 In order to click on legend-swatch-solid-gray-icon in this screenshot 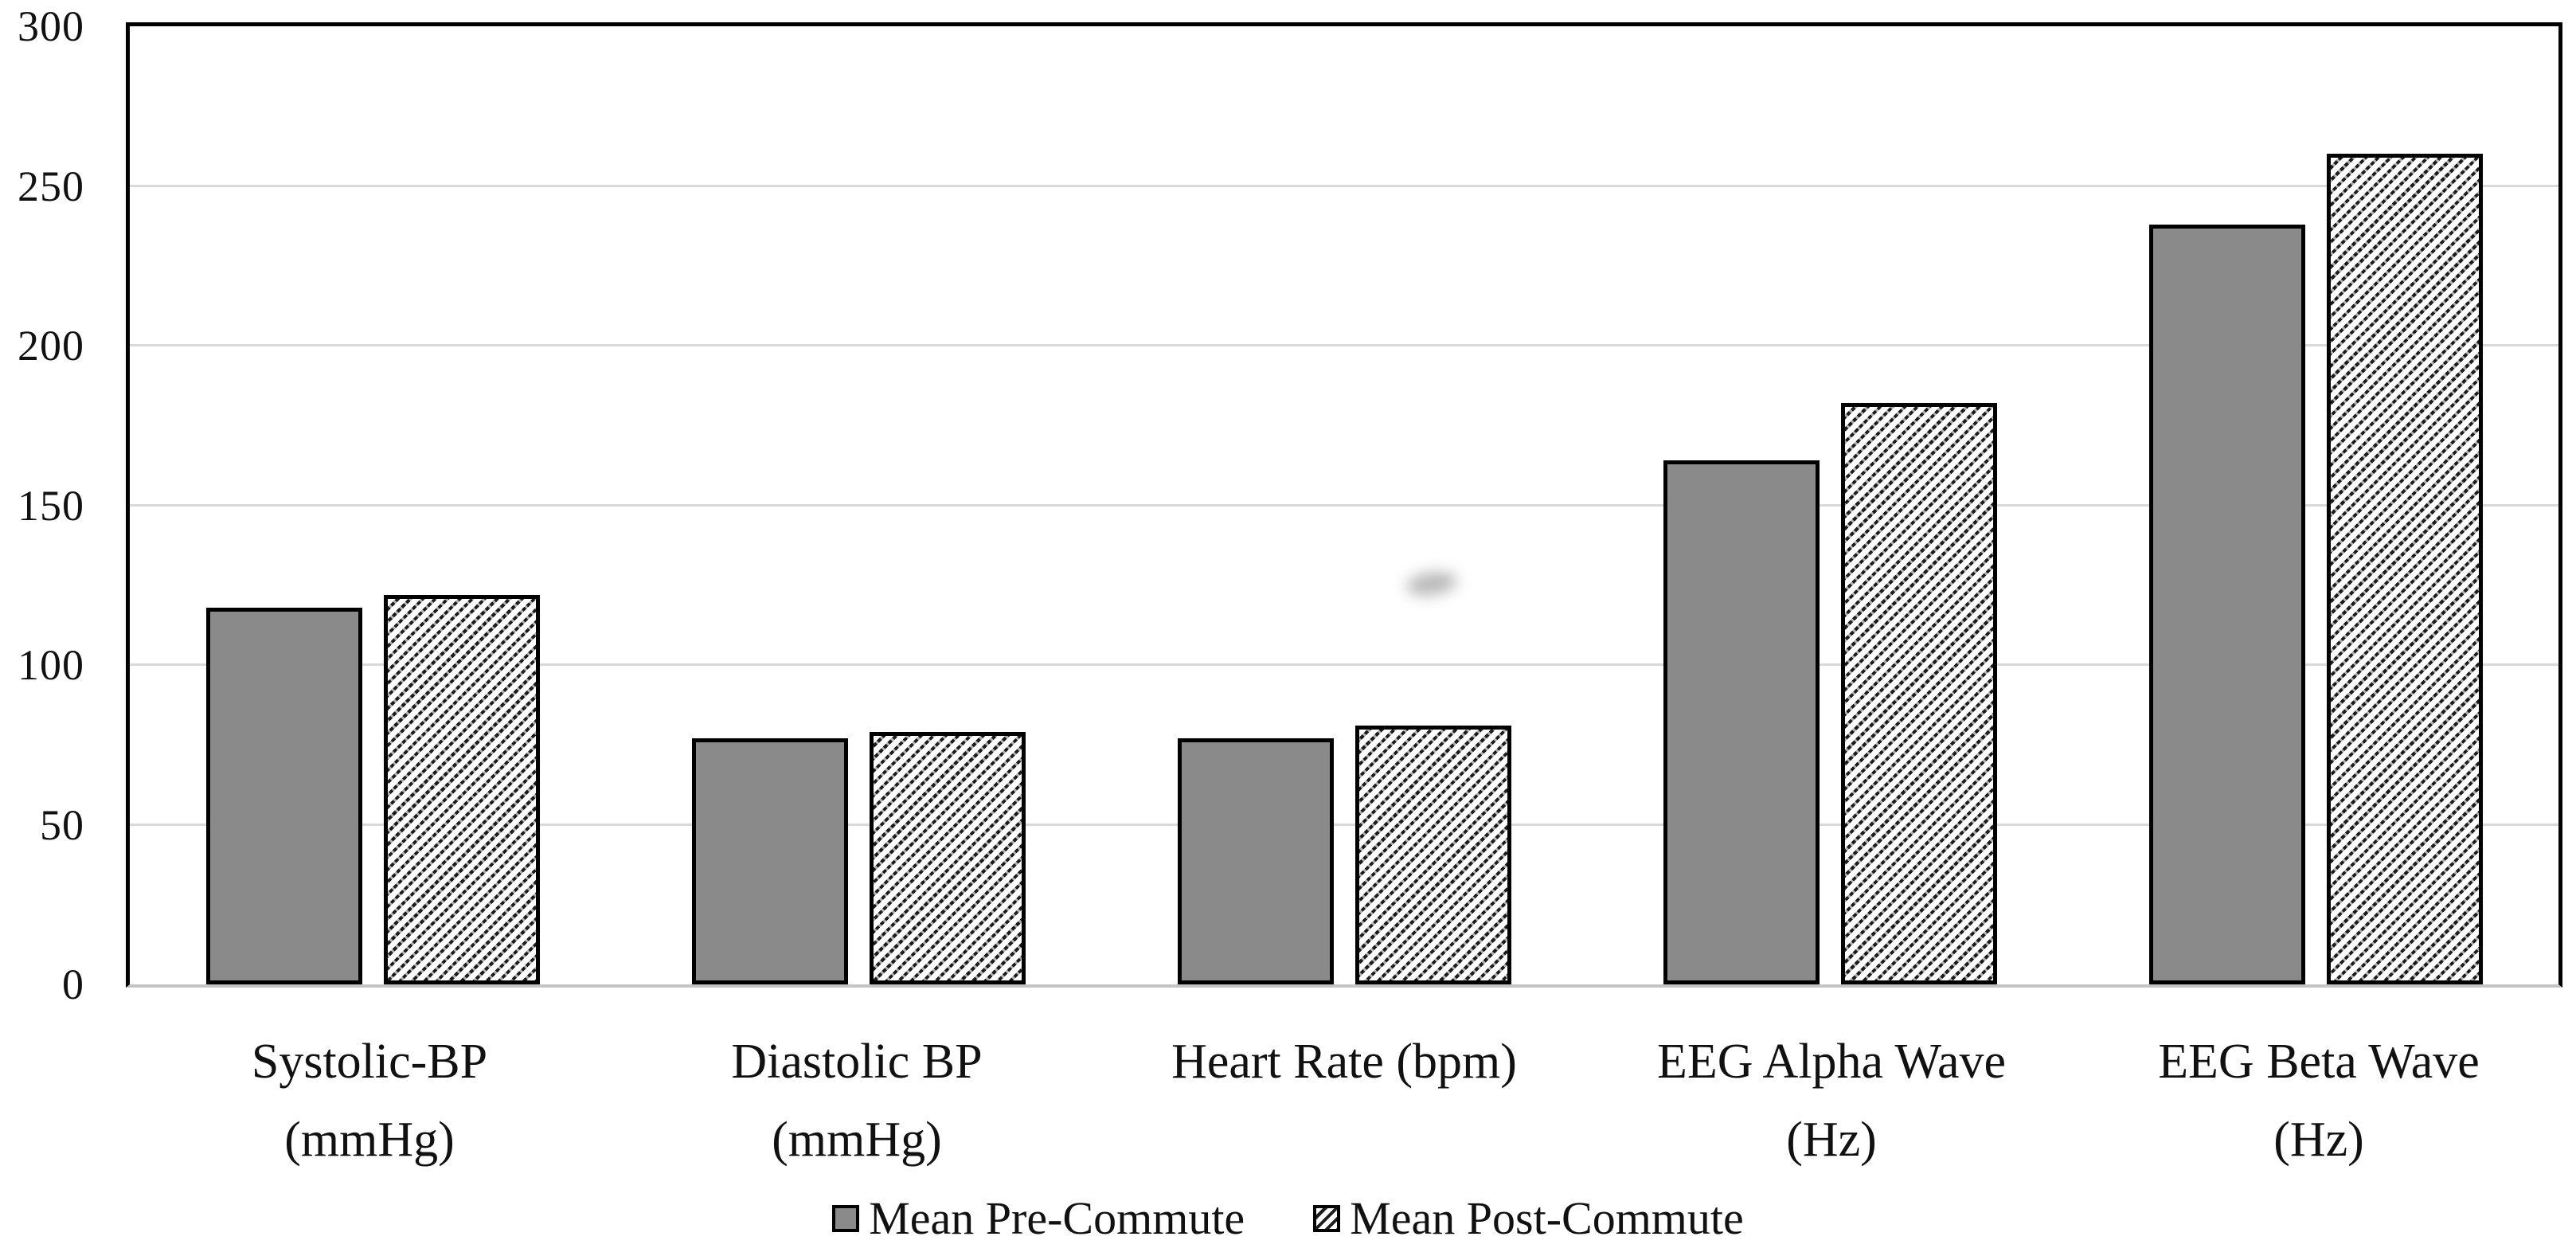, I will do `click(846, 1218)`.